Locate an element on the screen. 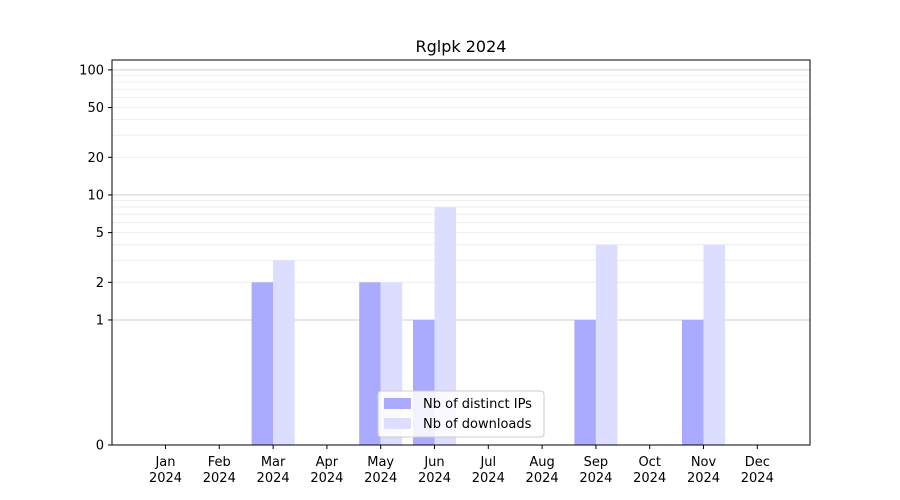 The height and width of the screenshot is (500, 900). legend-label: Nb of downloads is located at coordinates (477, 424).